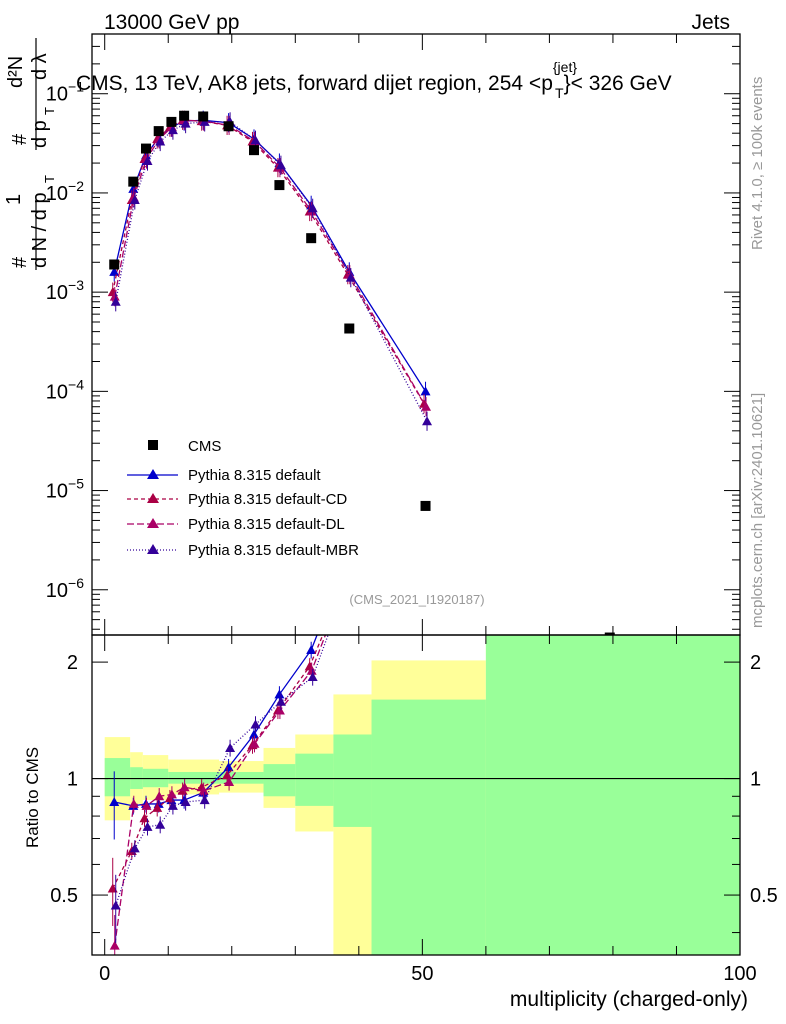 The width and height of the screenshot is (786, 1024). I want to click on legend-label-dl: Pythia 8.315 default-DL, so click(266, 524).